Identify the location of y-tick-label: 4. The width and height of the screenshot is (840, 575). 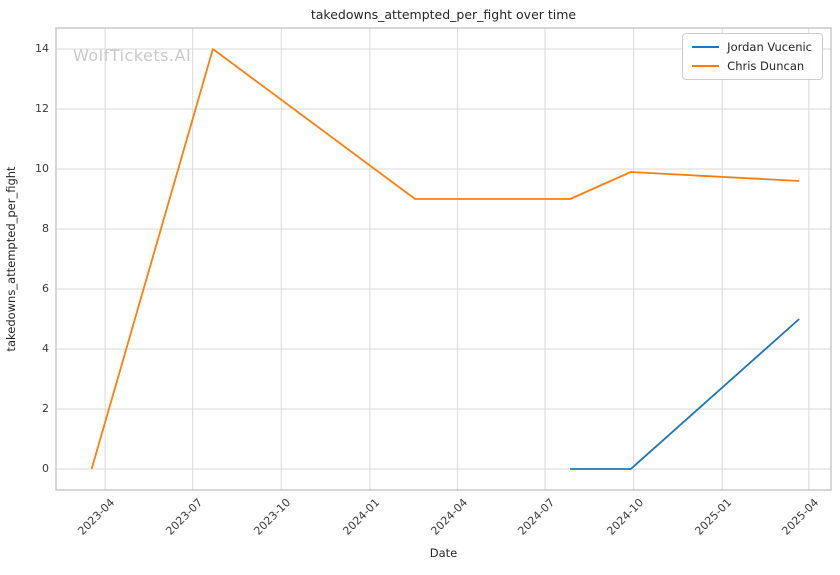
(45, 348).